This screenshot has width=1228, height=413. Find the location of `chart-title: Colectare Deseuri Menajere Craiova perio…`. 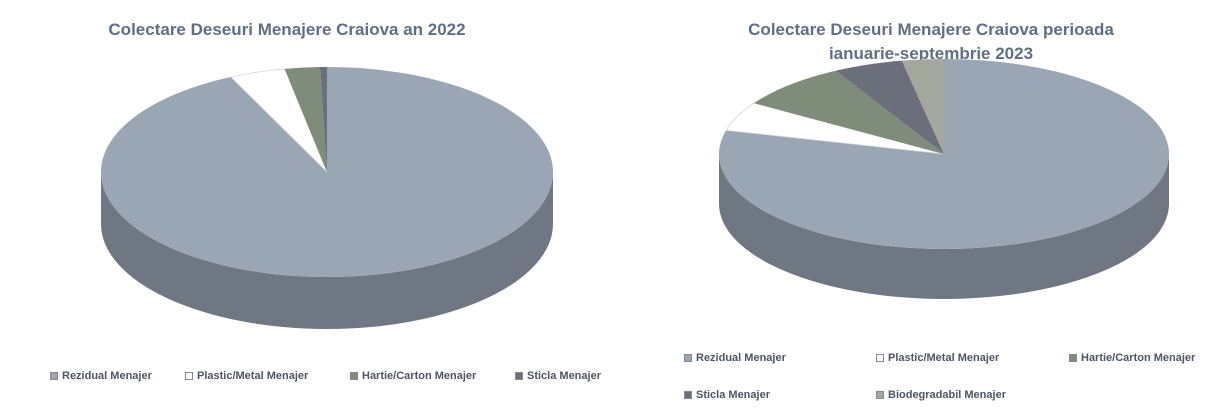

chart-title: Colectare Deseuri Menajere Craiova perio… is located at coordinates (931, 41).